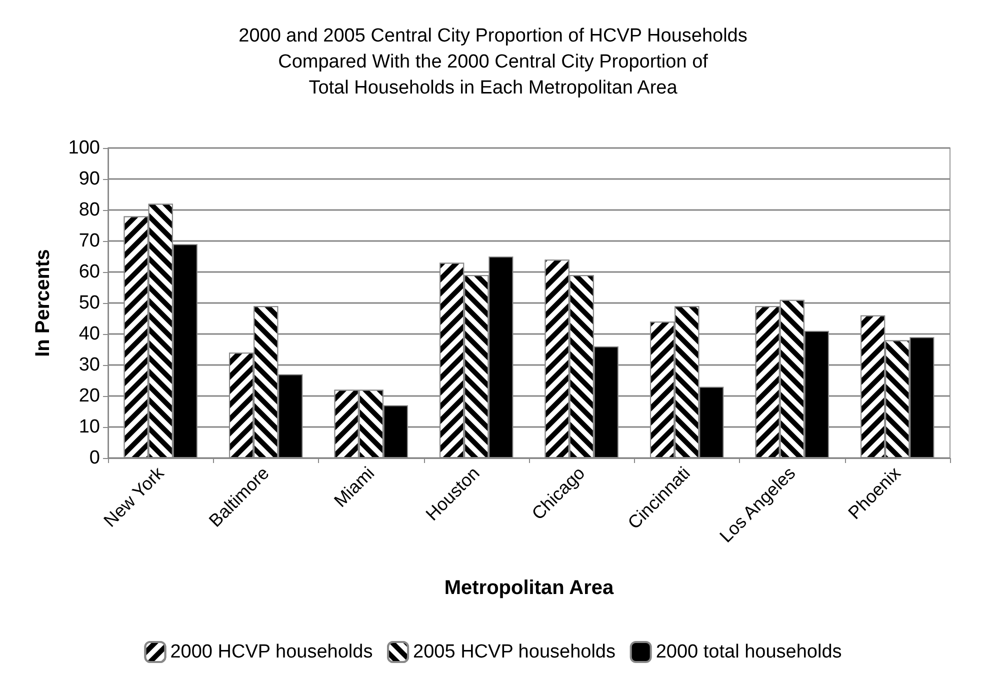  I want to click on x-axis-title: Metropolitan Area, so click(529, 588).